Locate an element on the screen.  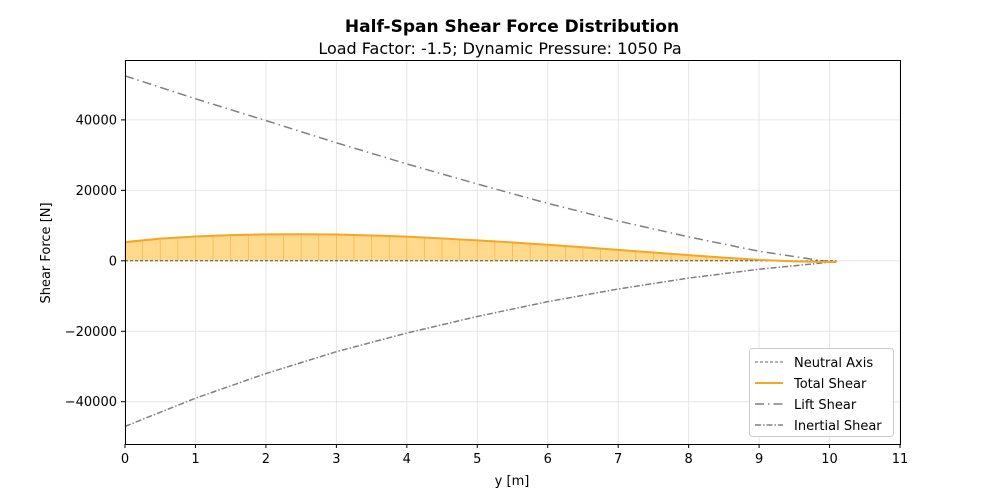
x-tick-label: 11 is located at coordinates (900, 459).